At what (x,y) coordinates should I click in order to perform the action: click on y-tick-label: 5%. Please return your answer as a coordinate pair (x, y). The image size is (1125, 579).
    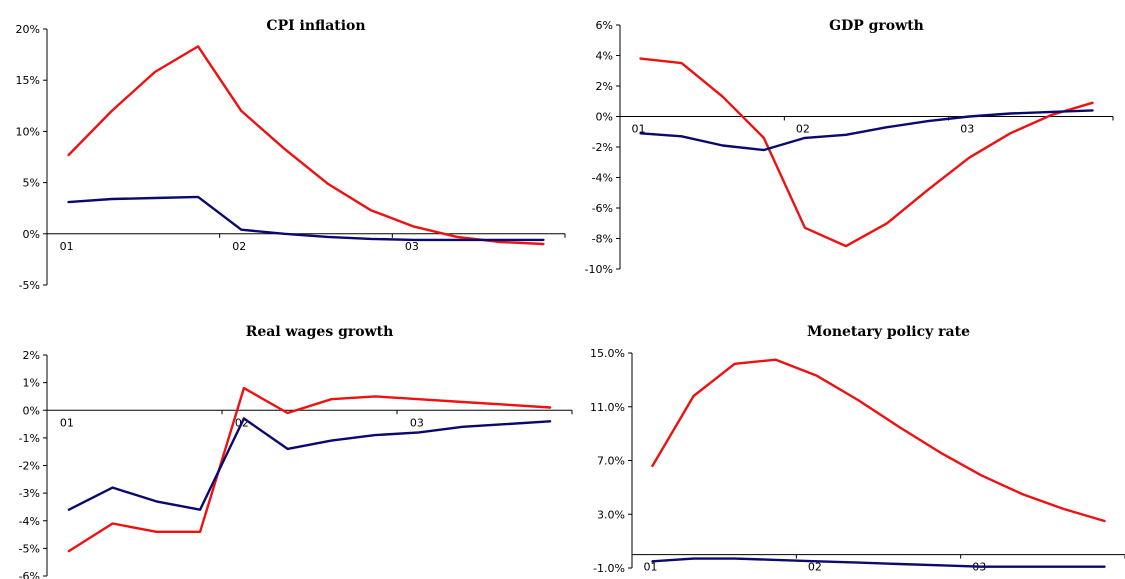
    Looking at the image, I should click on (31, 183).